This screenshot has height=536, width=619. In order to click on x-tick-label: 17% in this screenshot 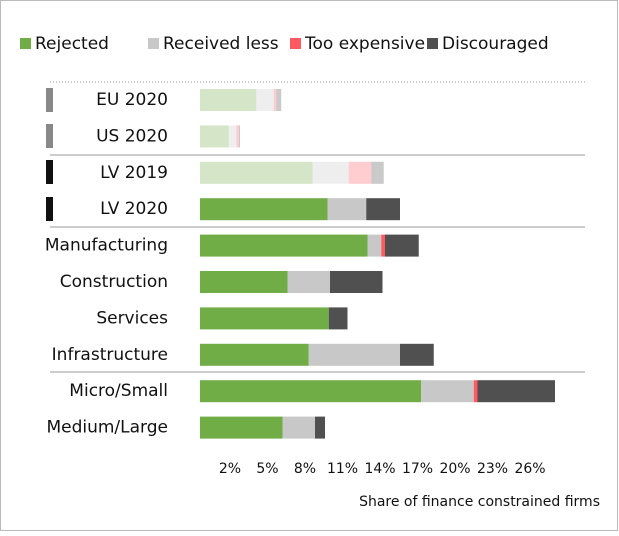, I will do `click(417, 469)`.